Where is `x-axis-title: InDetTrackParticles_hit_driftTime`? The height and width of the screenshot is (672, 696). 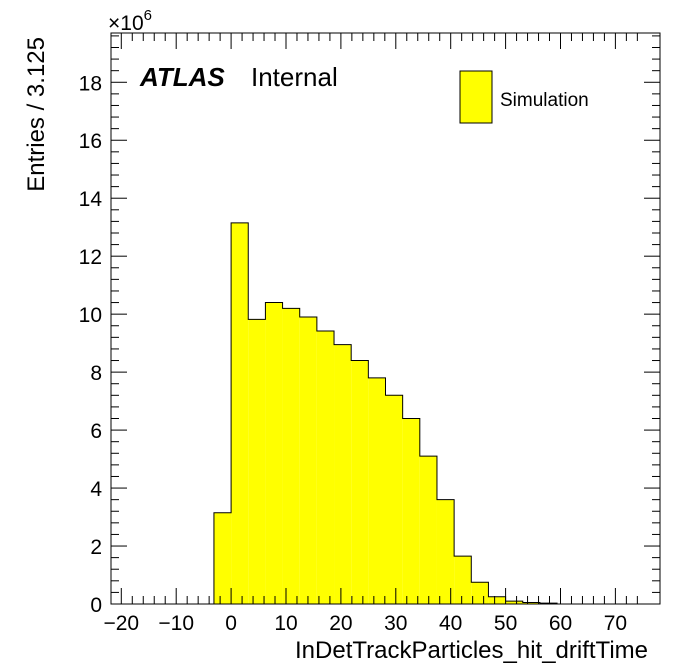
x-axis-title: InDetTrackParticles_hit_driftTime is located at coordinates (471, 650).